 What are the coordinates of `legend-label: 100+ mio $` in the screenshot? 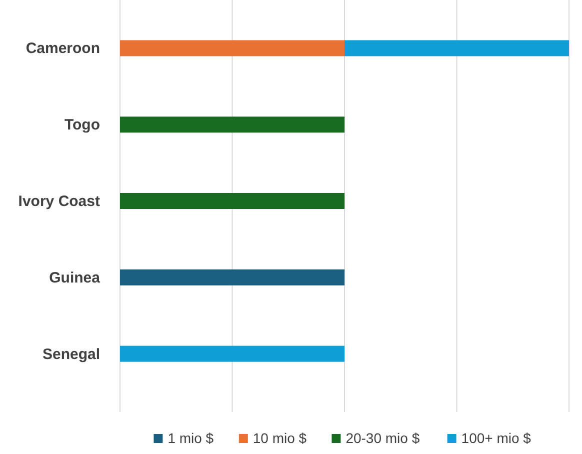 It's located at (496, 438).